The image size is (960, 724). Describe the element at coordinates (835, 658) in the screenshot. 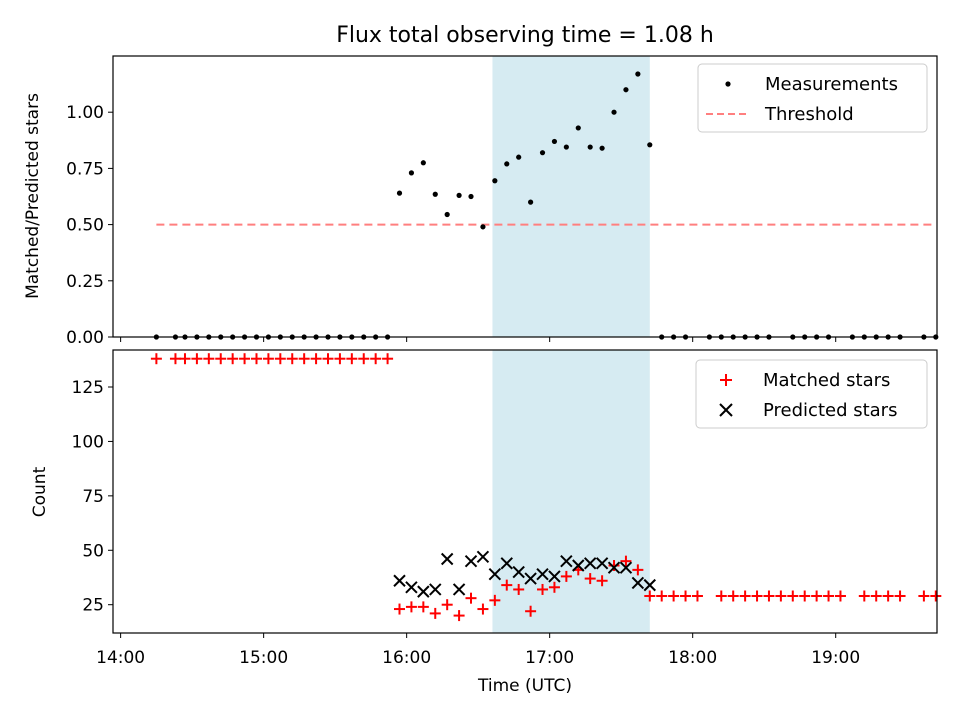

I see `bottom-xtick-label-5: 19:00` at that location.